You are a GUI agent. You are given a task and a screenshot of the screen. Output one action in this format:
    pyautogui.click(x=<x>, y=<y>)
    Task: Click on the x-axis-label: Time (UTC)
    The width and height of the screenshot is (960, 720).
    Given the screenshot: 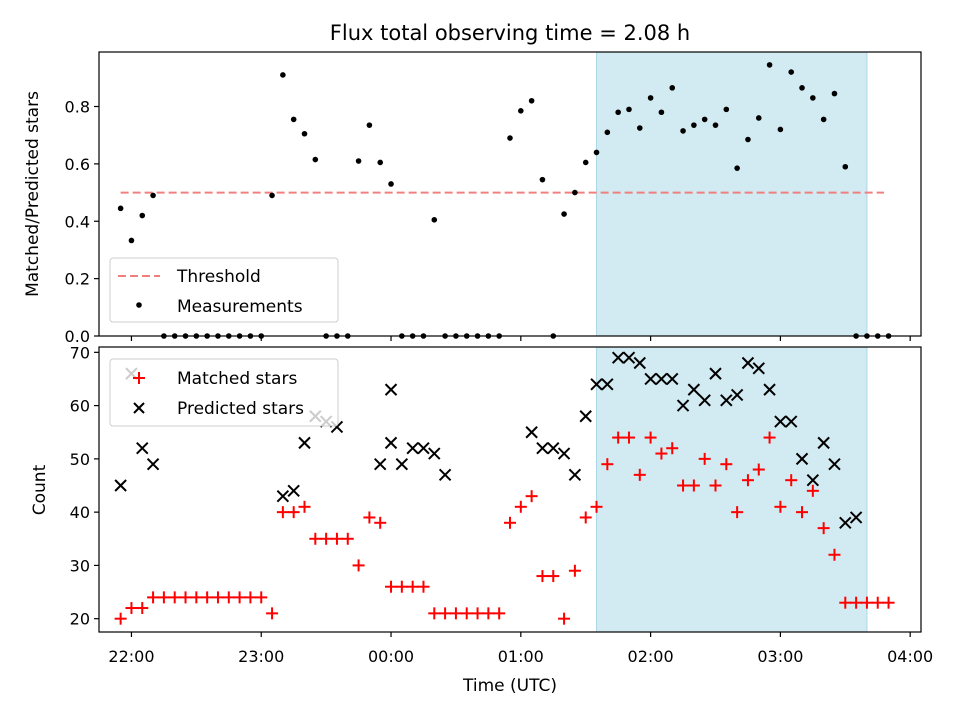 What is the action you would take?
    pyautogui.click(x=509, y=686)
    